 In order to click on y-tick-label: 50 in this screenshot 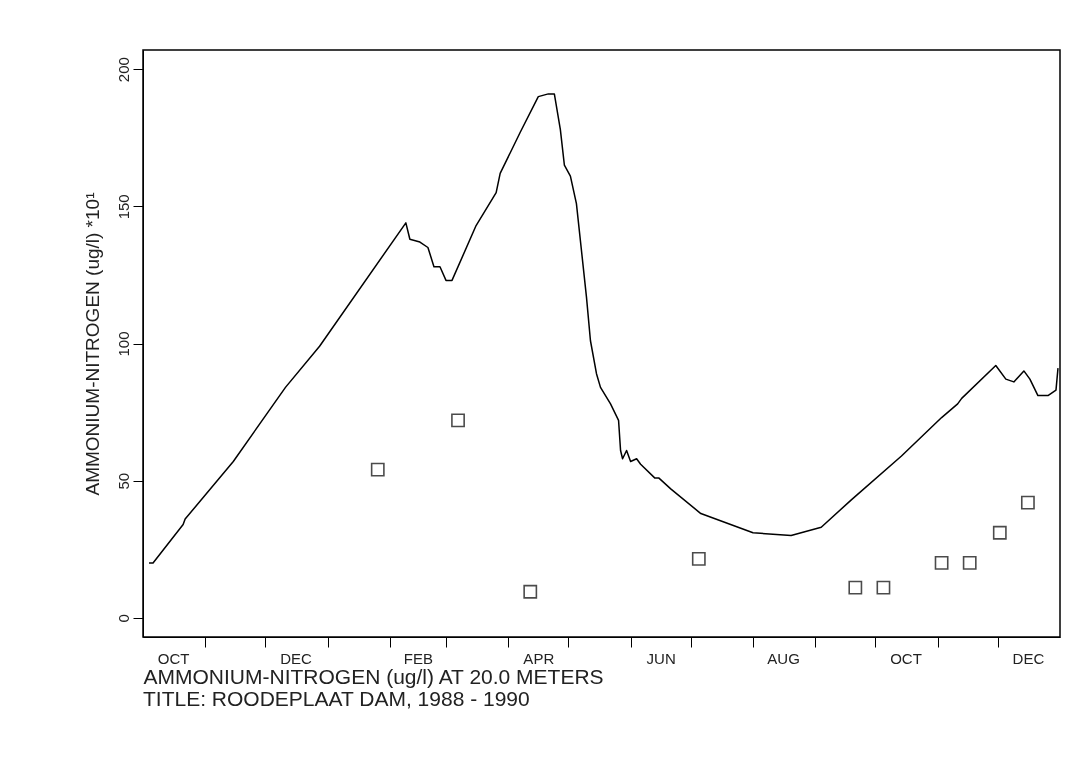, I will do `click(123, 481)`.